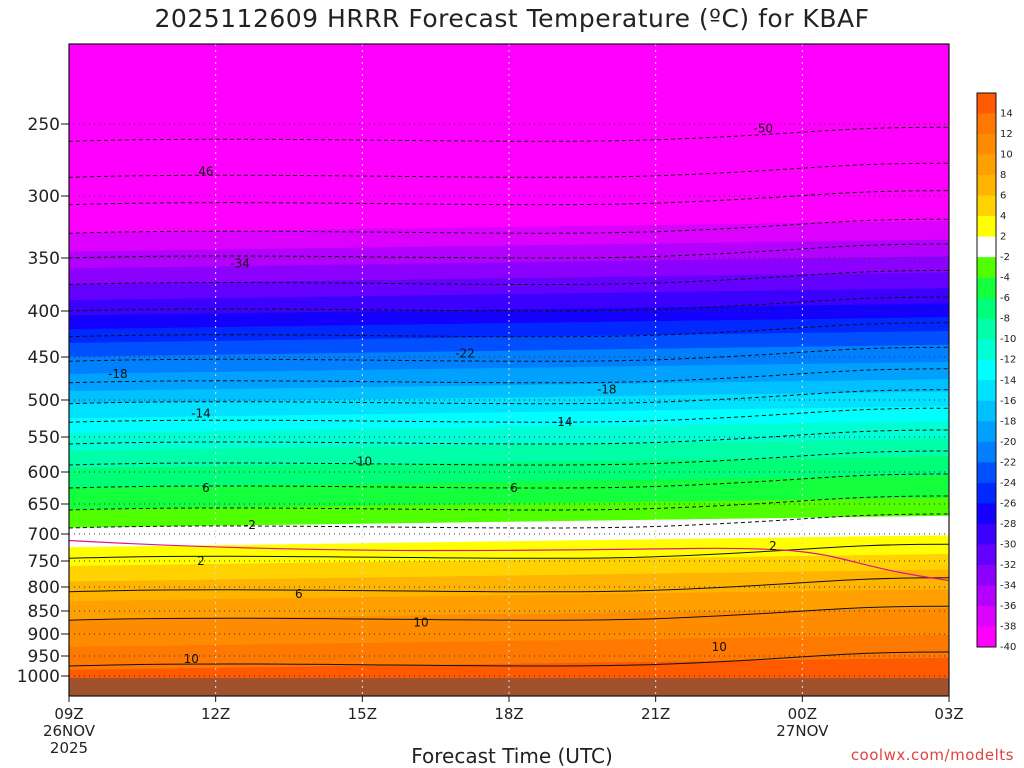 The image size is (1024, 768). Describe the element at coordinates (1008, 380) in the screenshot. I see `colorbar-label: -14` at that location.